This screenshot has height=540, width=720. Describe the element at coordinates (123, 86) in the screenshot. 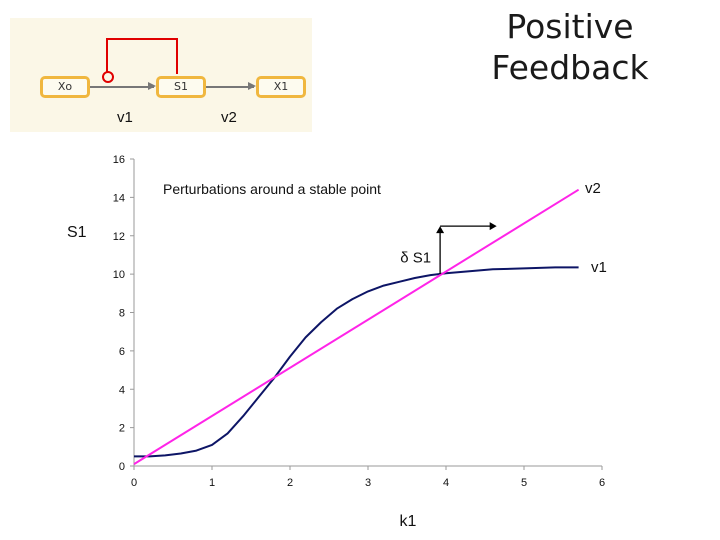

I see `reaction-arrow-v1` at that location.